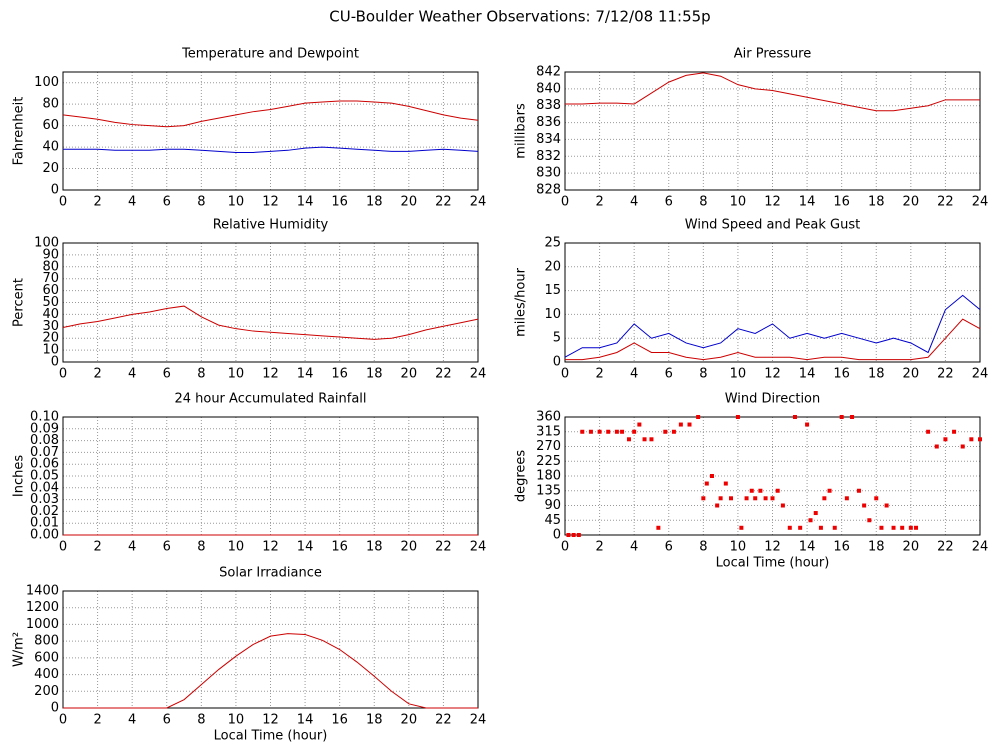 The height and width of the screenshot is (750, 1000). Describe the element at coordinates (42, 591) in the screenshot. I see `y-tick-label: 1400` at that location.